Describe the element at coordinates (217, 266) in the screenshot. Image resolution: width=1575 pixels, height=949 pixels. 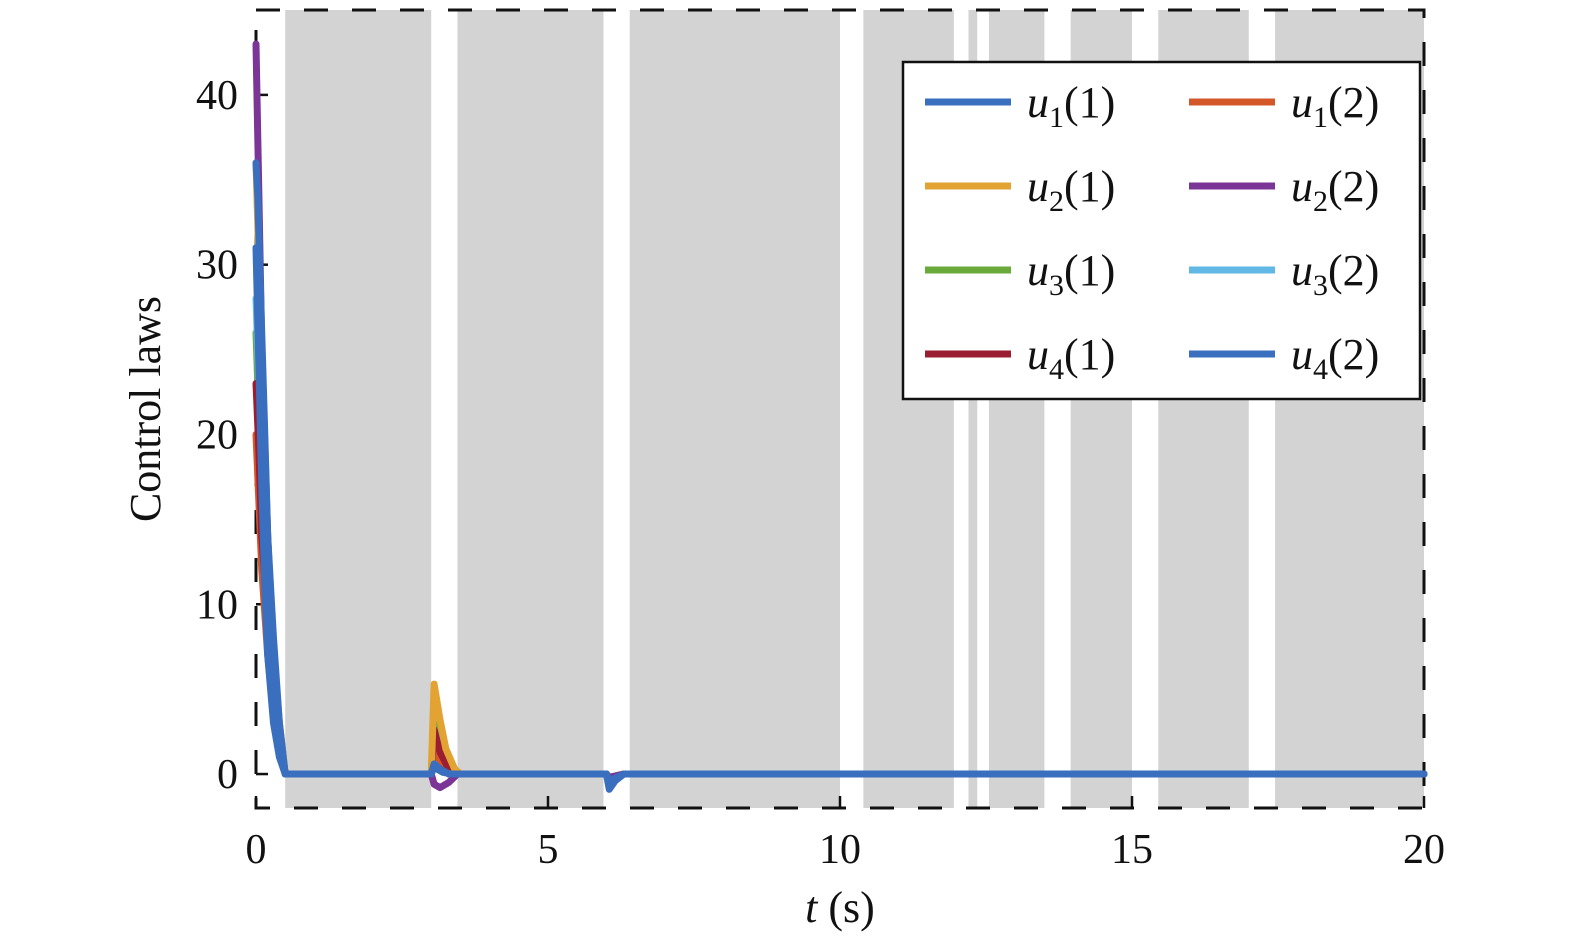
I see `y-tick-label-3: 30` at that location.